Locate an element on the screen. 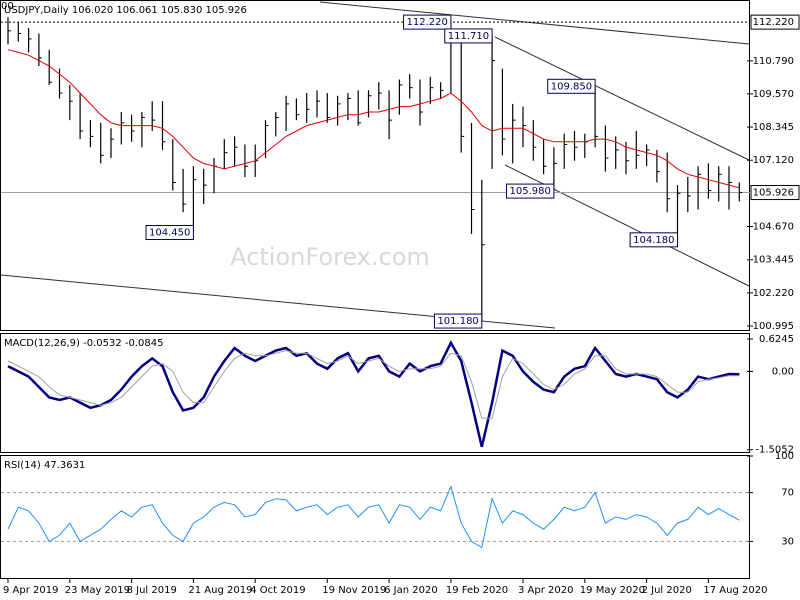 This screenshot has height=600, width=800. annotation: 109.850 is located at coordinates (571, 86).